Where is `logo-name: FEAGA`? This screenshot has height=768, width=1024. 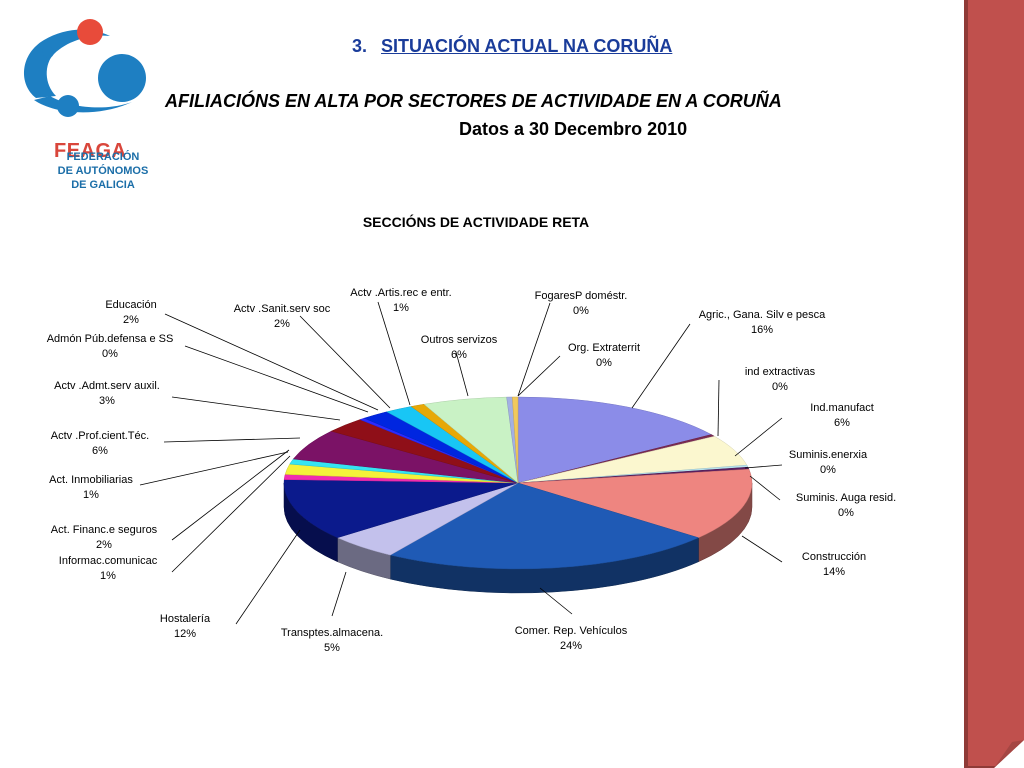 logo-name: FEAGA is located at coordinates (90, 151).